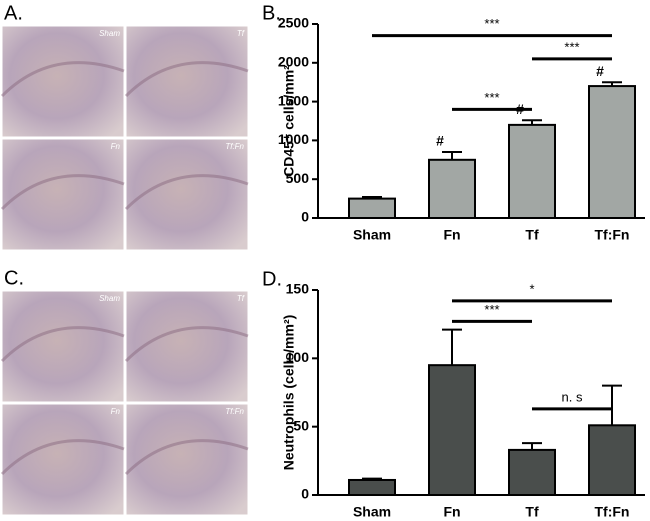 This screenshot has width=650, height=521. What do you see at coordinates (298, 357) in the screenshot?
I see `y-tick-label: 100` at bounding box center [298, 357].